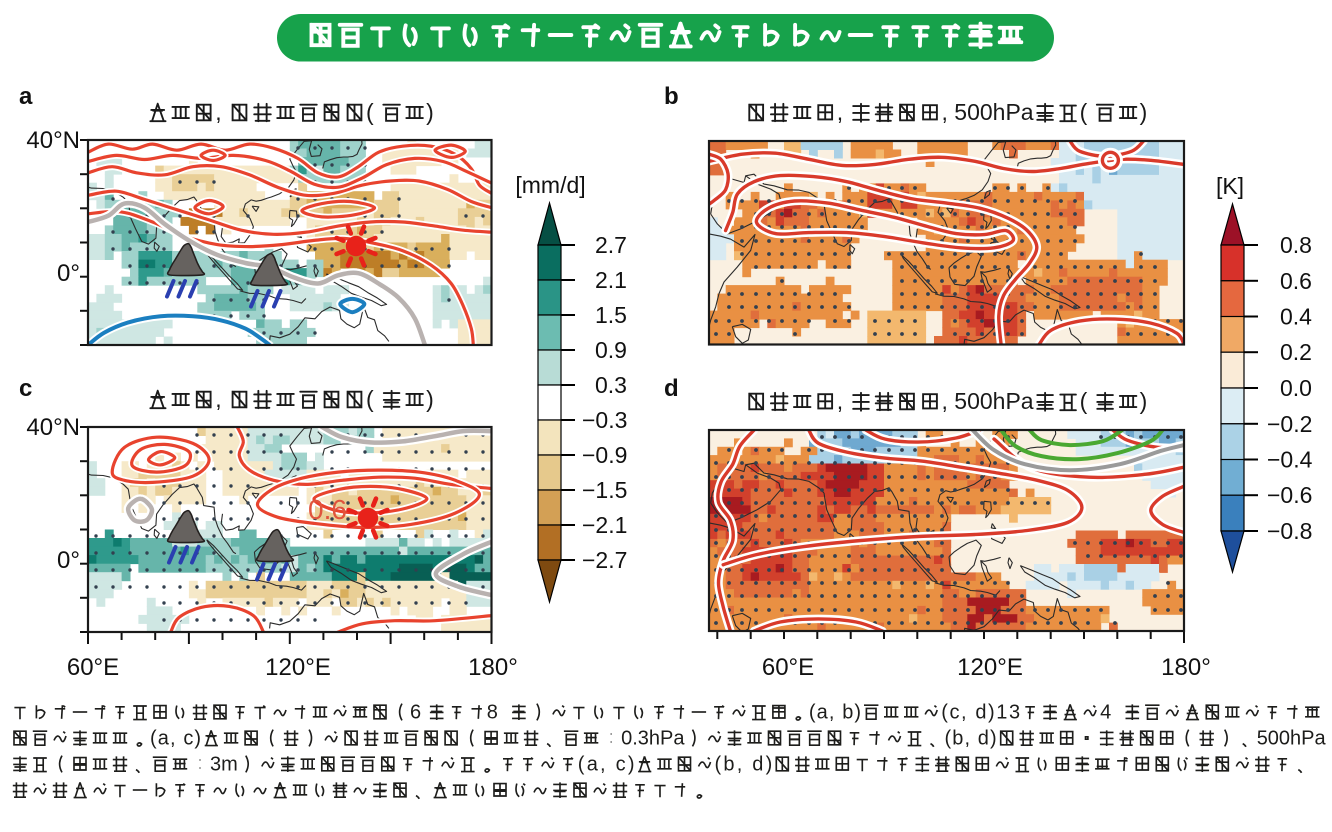 This screenshot has height=832, width=1332. Describe the element at coordinates (980, 712) in the screenshot. I see `svg-text: (c, d)13` at that location.